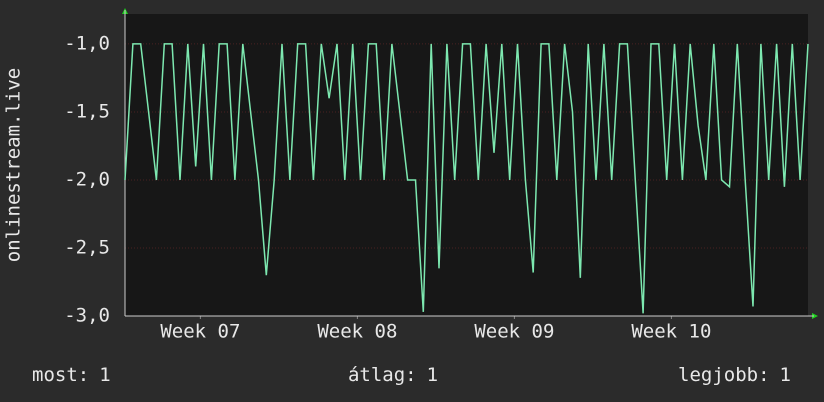 Image resolution: width=824 pixels, height=402 pixels. I want to click on x-tick-label: Week 08, so click(357, 332).